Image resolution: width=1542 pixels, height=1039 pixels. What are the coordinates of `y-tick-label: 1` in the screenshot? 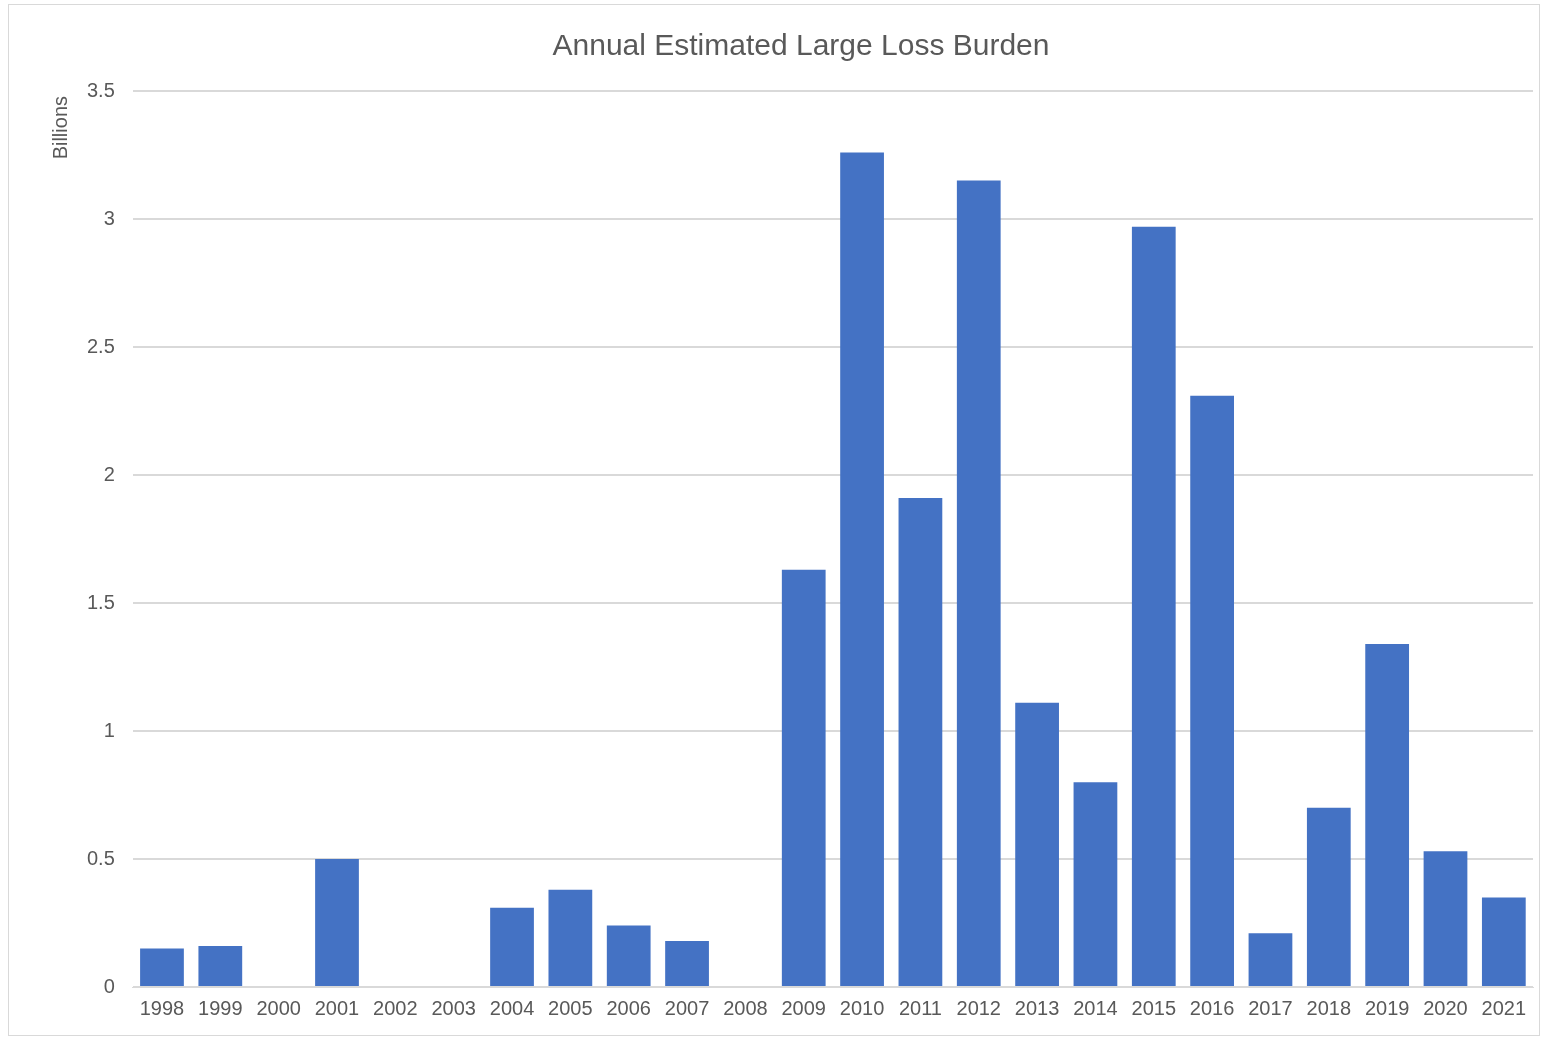 It's located at (109, 729).